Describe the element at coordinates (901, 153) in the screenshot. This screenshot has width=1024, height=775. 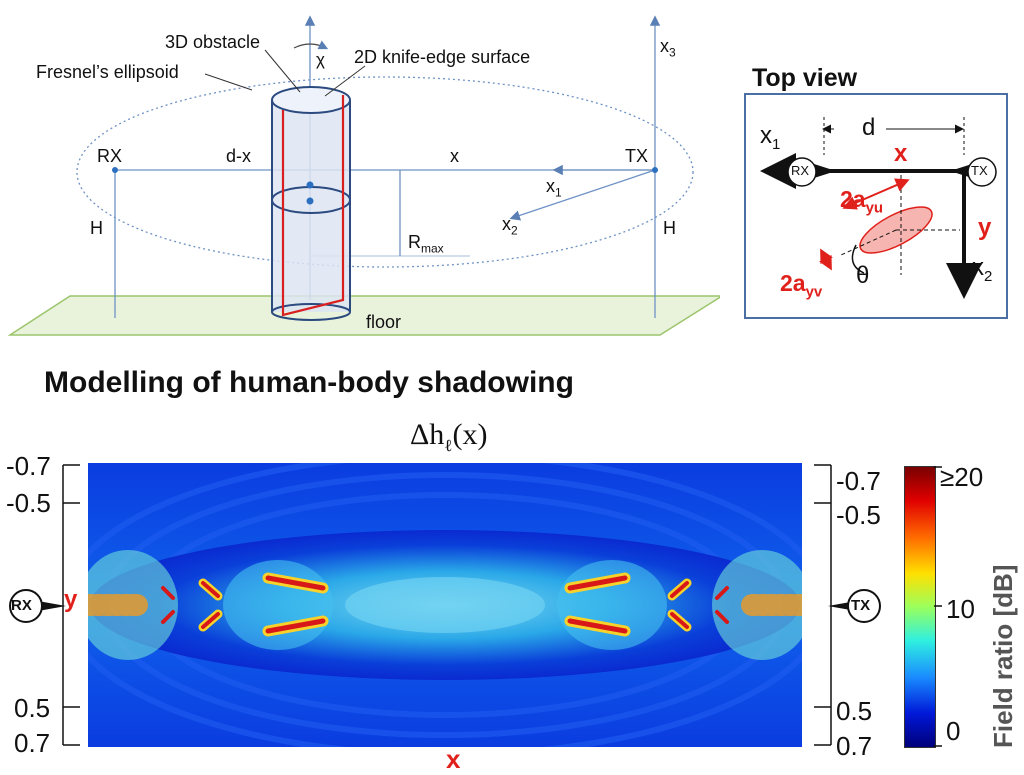
I see `tv-x-label: x` at that location.